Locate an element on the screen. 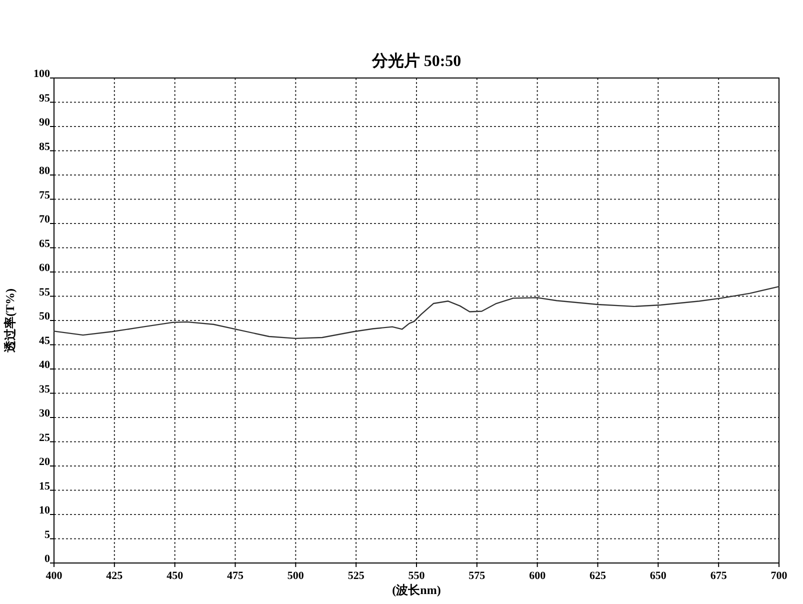 This screenshot has width=803, height=604. y-tick-label: 65 is located at coordinates (44, 244).